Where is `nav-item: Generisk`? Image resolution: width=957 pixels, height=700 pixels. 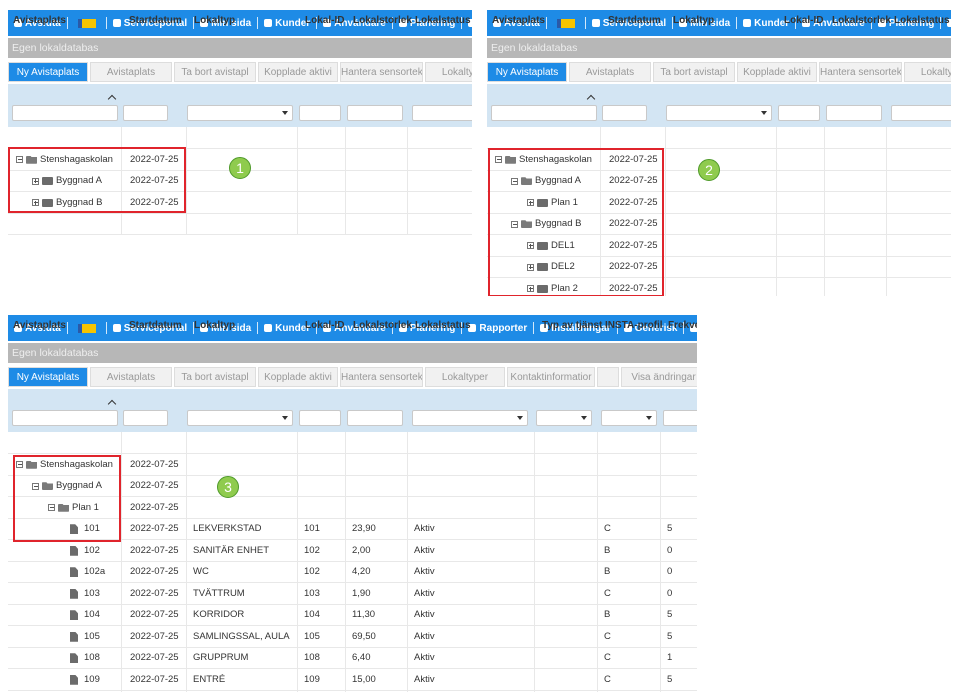 nav-item: Generisk is located at coordinates (651, 328).